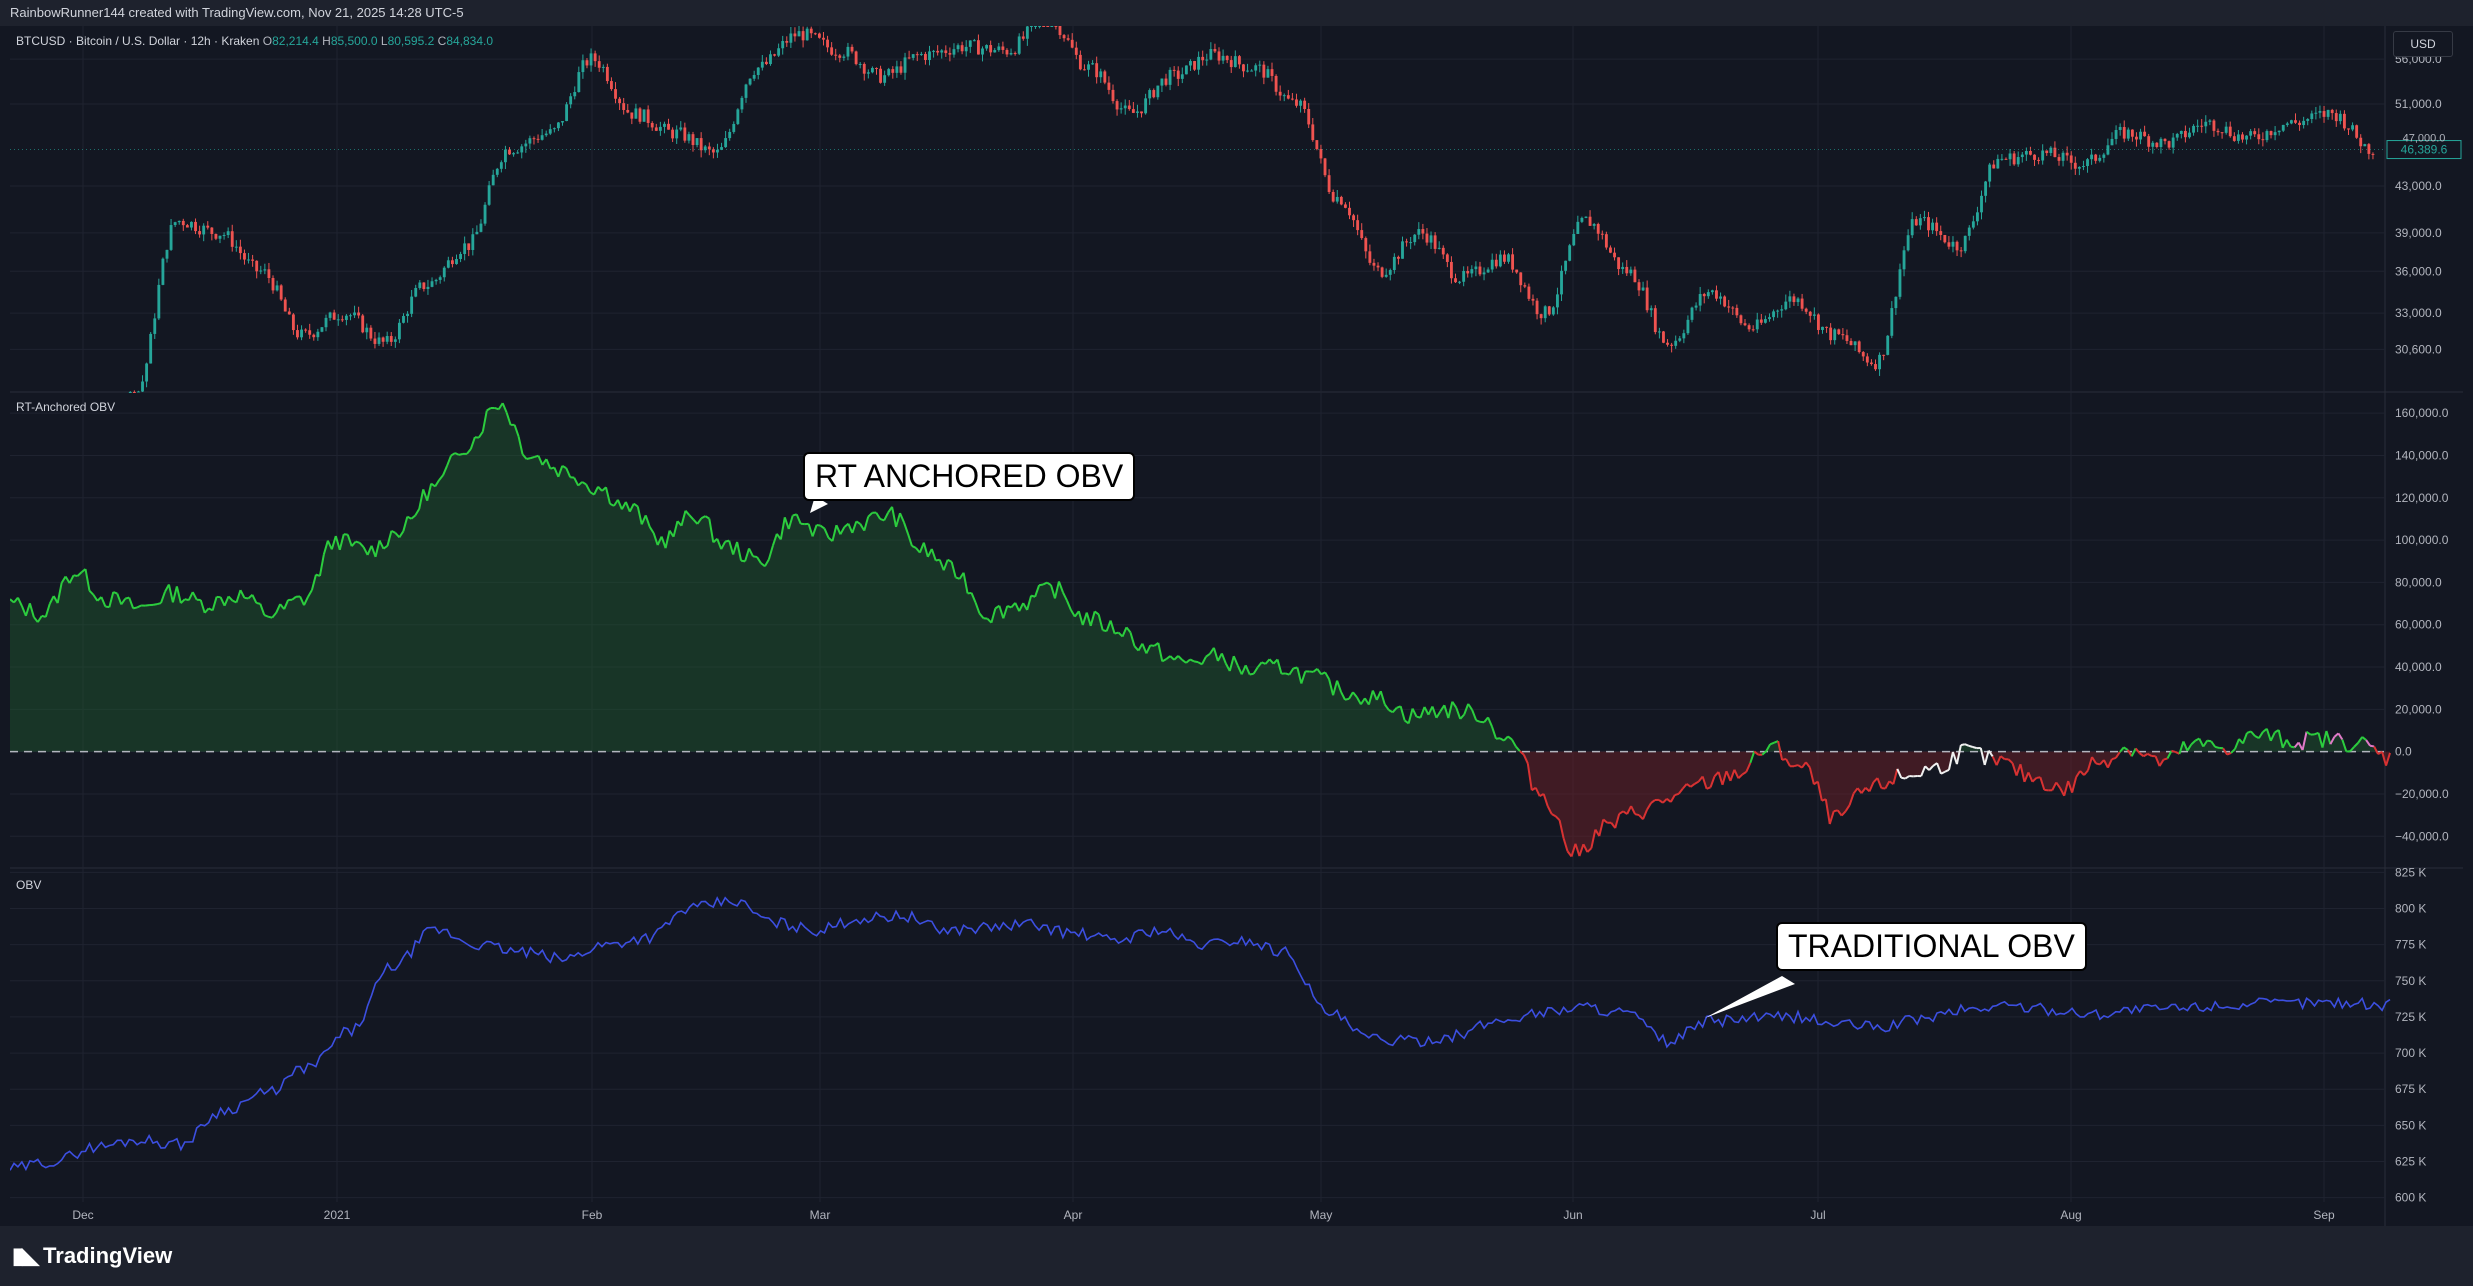 This screenshot has width=2473, height=1286. Describe the element at coordinates (1817, 1215) in the screenshot. I see `time-tick-label: Jul` at that location.